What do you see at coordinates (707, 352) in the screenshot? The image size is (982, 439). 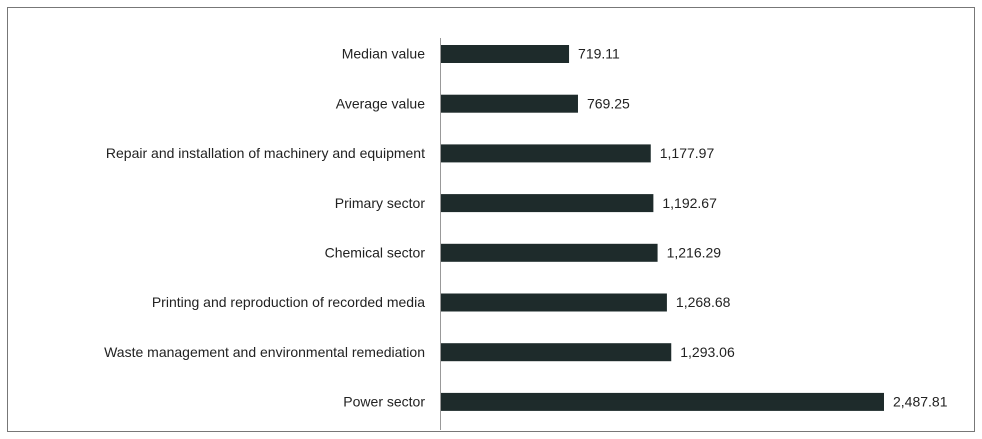 I see `value-label: 1,293.06` at bounding box center [707, 352].